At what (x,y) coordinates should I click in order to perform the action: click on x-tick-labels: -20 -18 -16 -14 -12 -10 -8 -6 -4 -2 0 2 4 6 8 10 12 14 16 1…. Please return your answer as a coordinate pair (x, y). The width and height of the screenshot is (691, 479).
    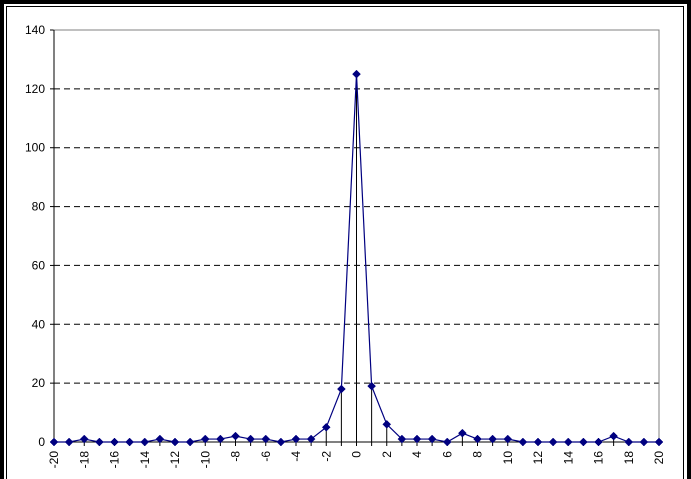
    Looking at the image, I should click on (356, 460).